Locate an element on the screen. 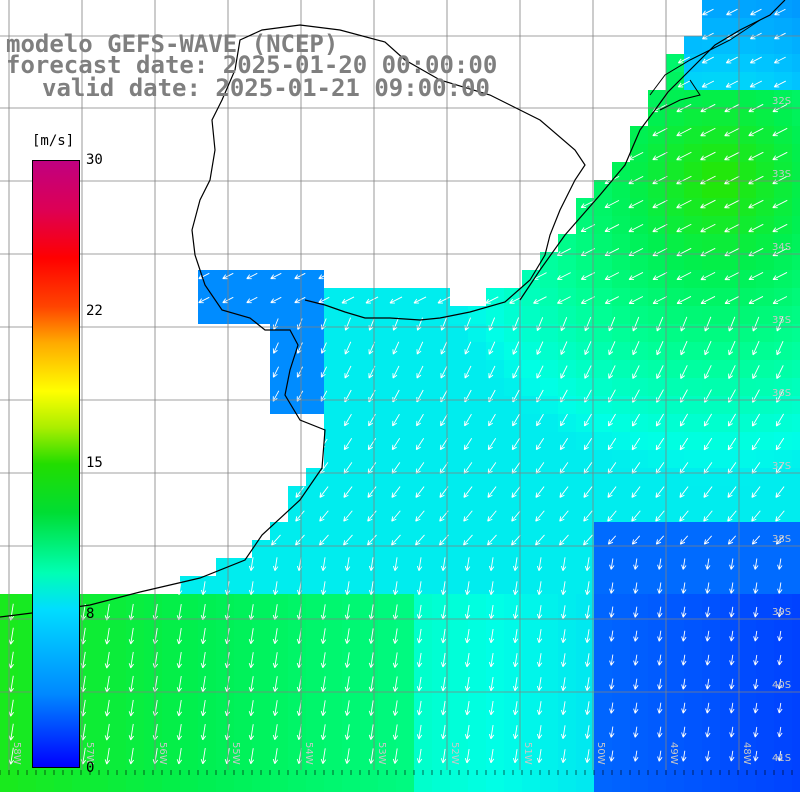 This screenshot has width=800, height=800. lagoon-outline is located at coordinates (705, 65).